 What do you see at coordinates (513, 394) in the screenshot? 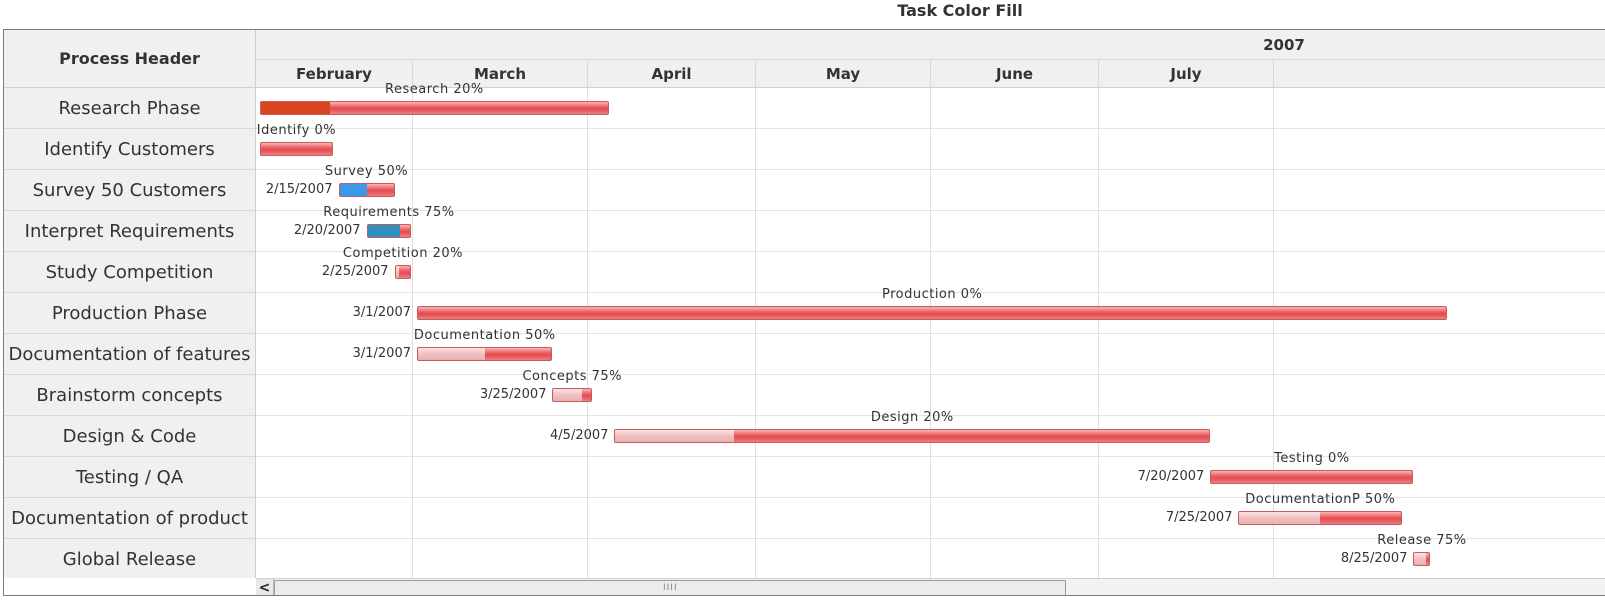
I see `task-start-date: 3/25/2007` at bounding box center [513, 394].